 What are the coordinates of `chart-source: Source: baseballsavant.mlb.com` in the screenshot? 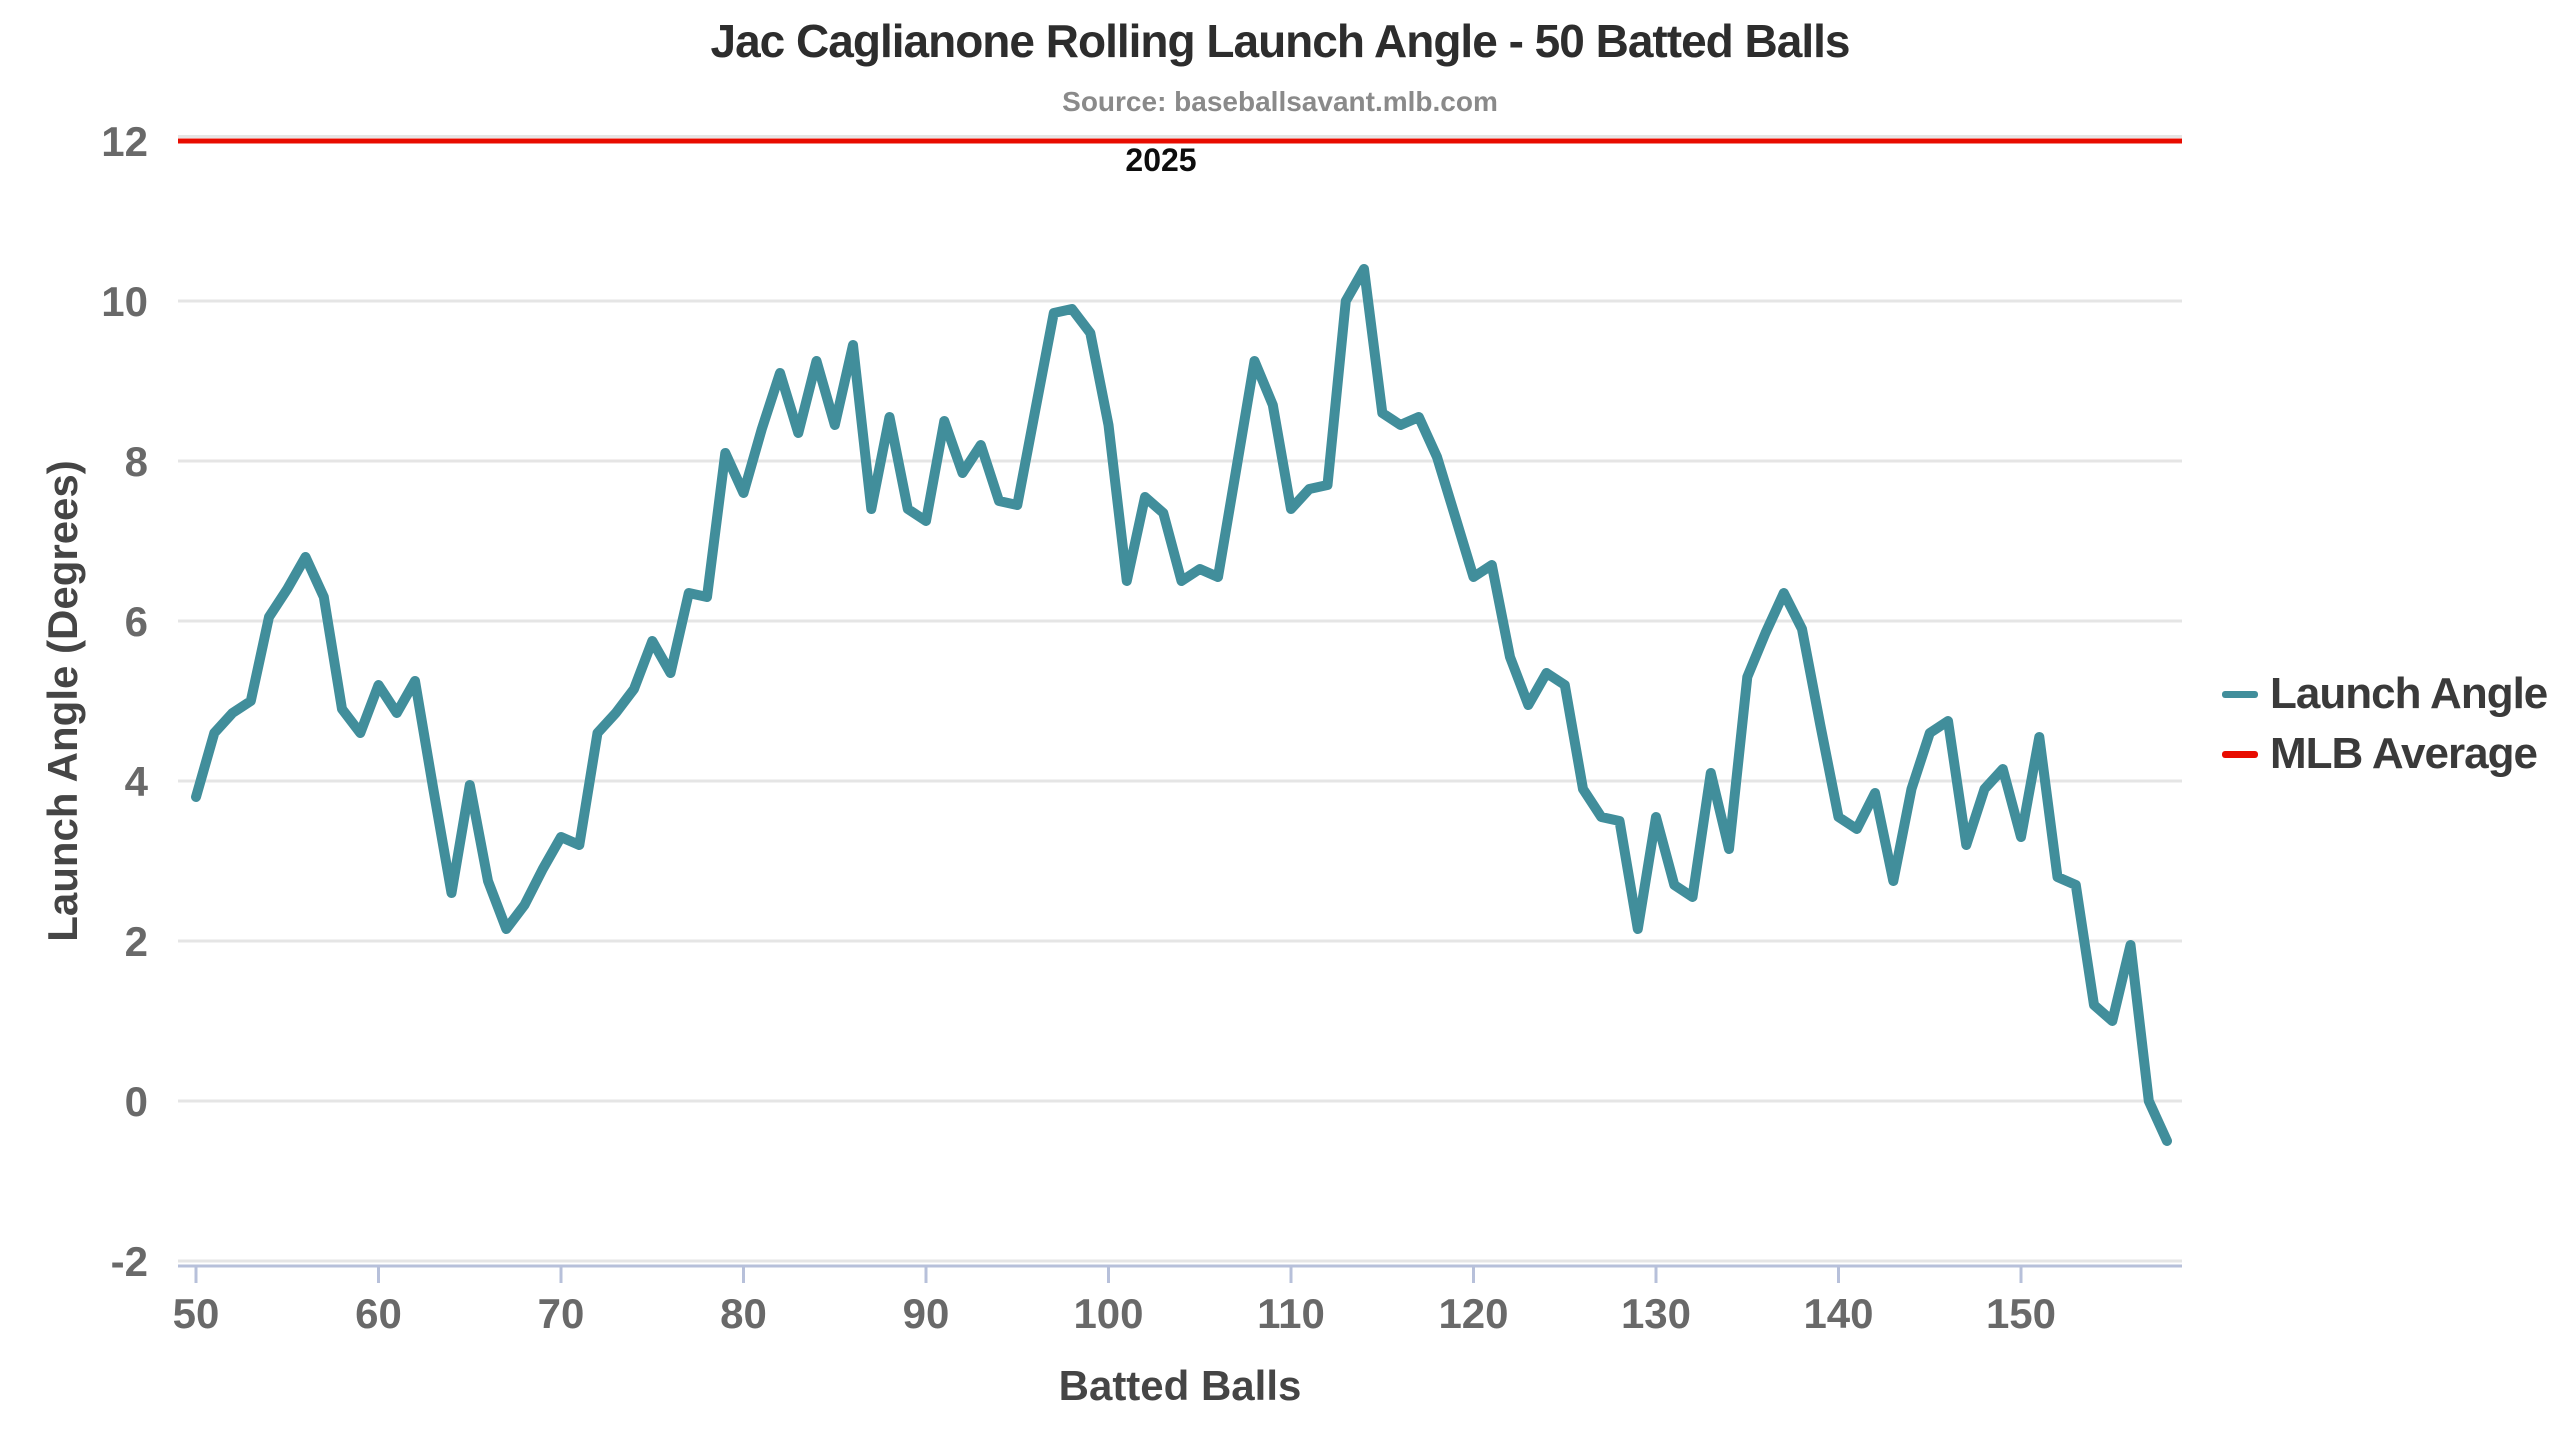 It's located at (1280, 101).